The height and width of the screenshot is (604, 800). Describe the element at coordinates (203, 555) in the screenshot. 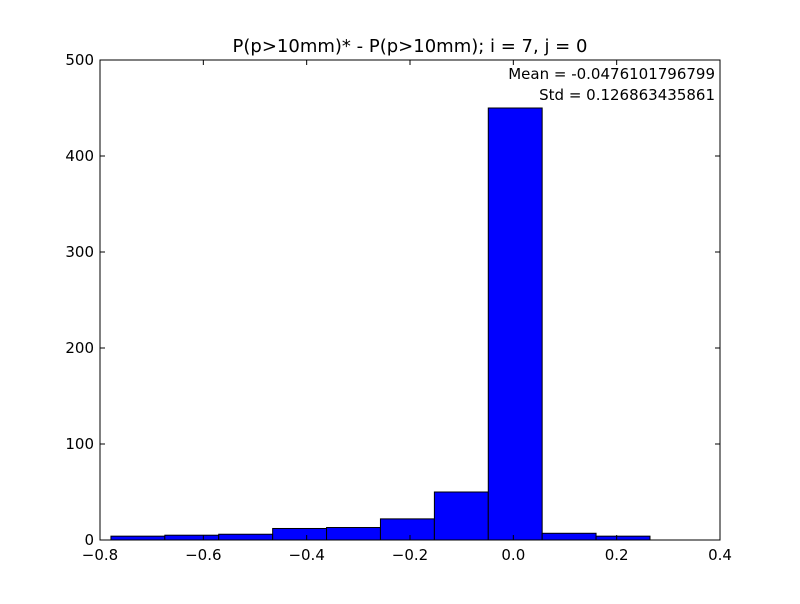

I see `x-tick-label-2: −0.6` at that location.